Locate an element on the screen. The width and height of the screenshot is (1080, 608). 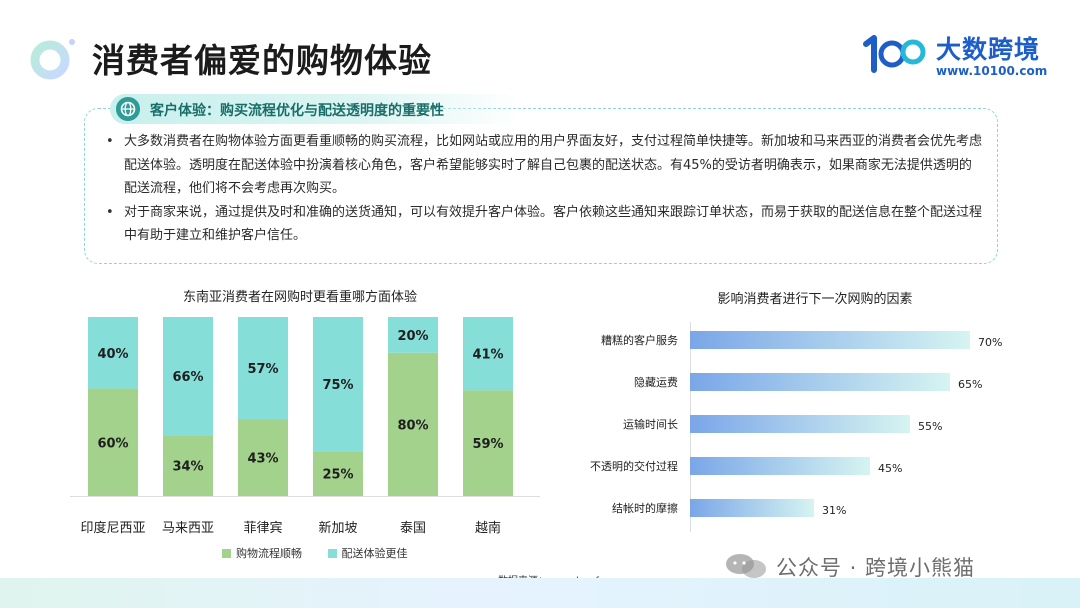
data-label: 34% is located at coordinates (187, 467).